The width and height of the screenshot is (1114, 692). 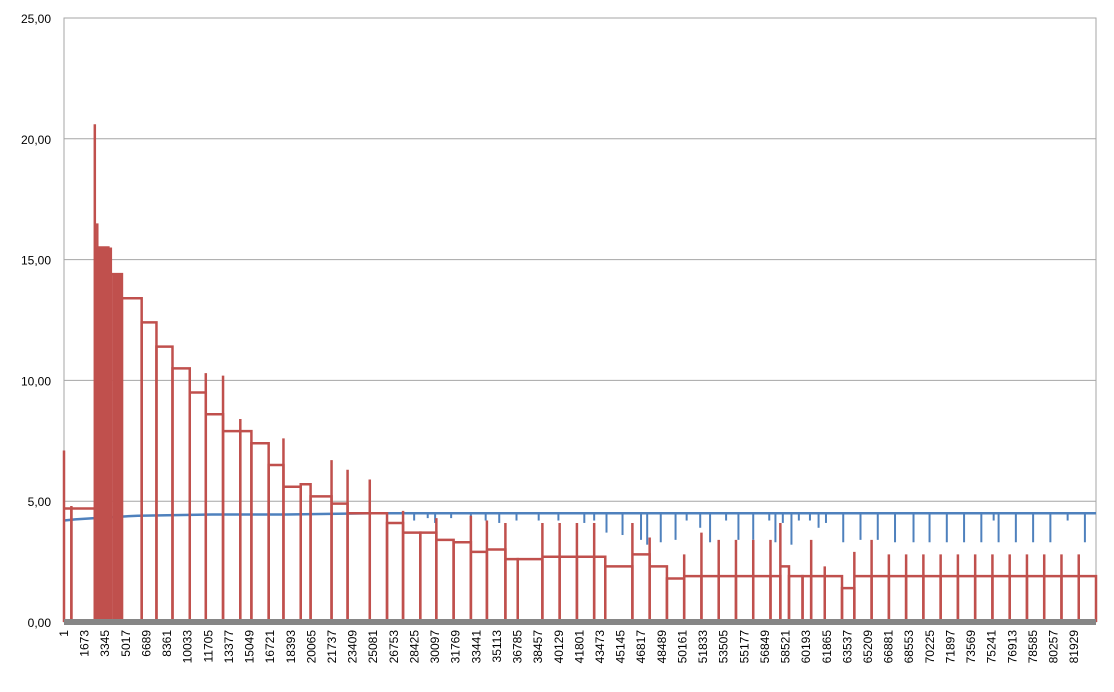 What do you see at coordinates (641, 647) in the screenshot?
I see `x-tick-label: 46817` at bounding box center [641, 647].